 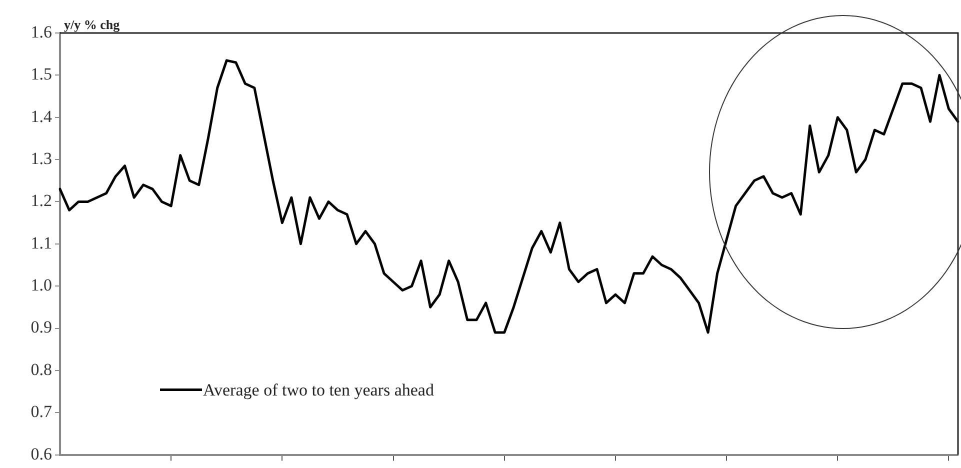 What do you see at coordinates (41, 200) in the screenshot?
I see `y-tick-label: 1.2` at bounding box center [41, 200].